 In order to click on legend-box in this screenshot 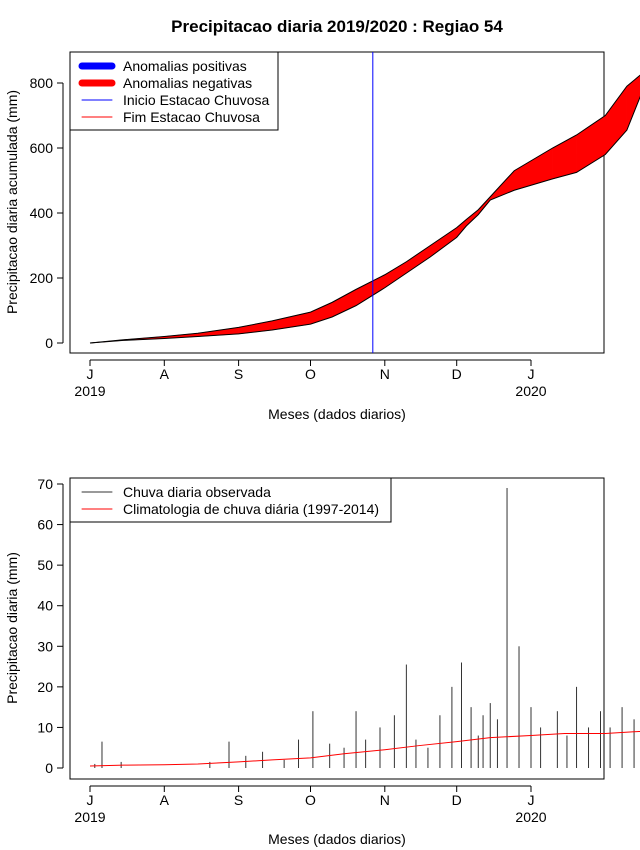, I will do `click(230, 500)`.